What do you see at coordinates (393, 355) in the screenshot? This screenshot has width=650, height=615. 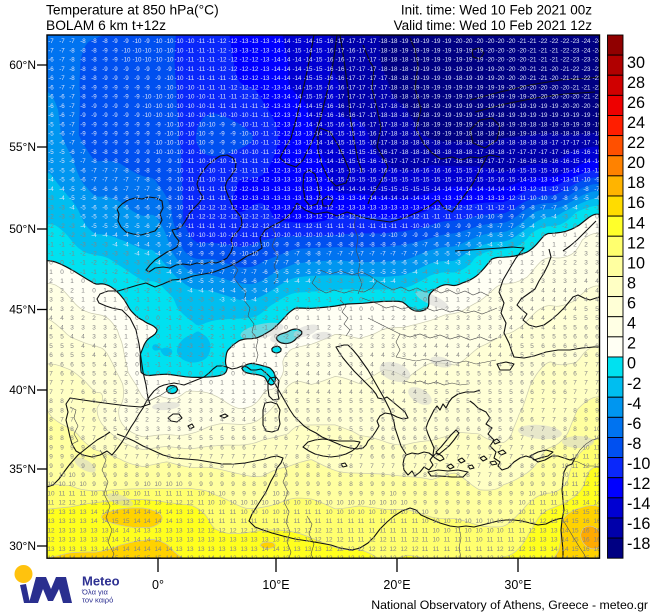 I see `svg-text: 3` at bounding box center [393, 355].